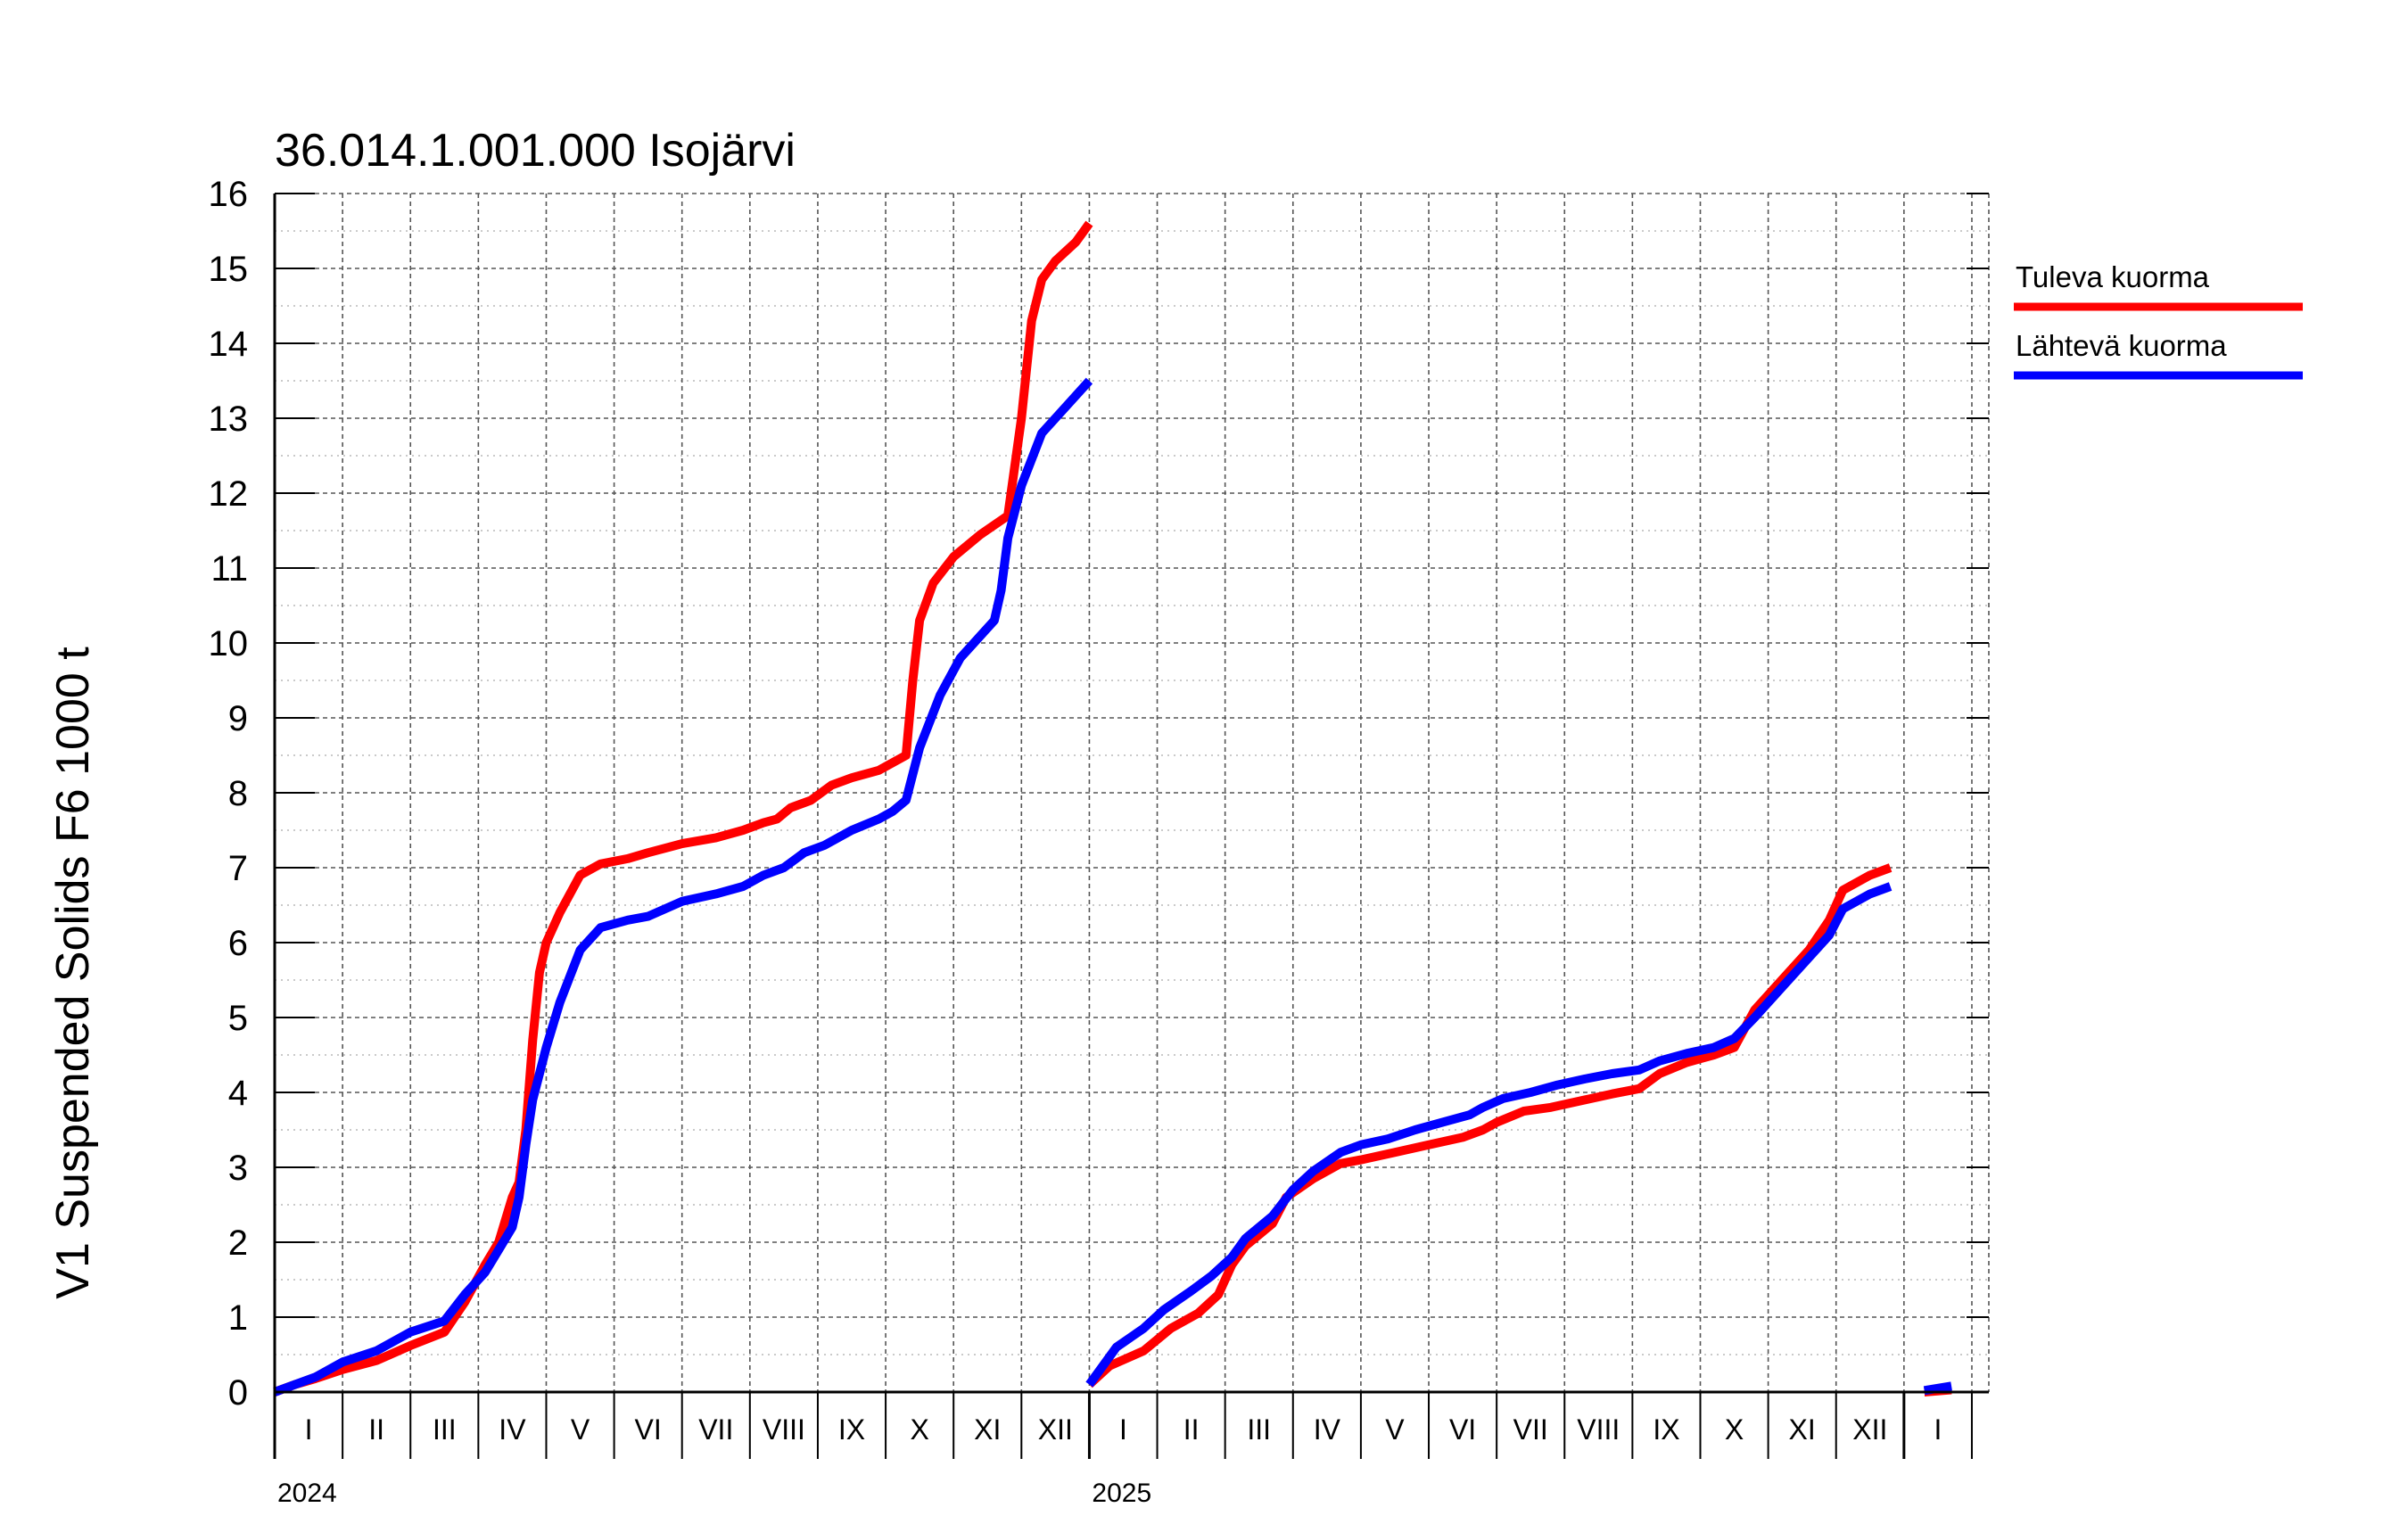 This screenshot has height=1516, width=2408. What do you see at coordinates (1937, 1388) in the screenshot?
I see `series-line-lahteva-seg2` at bounding box center [1937, 1388].